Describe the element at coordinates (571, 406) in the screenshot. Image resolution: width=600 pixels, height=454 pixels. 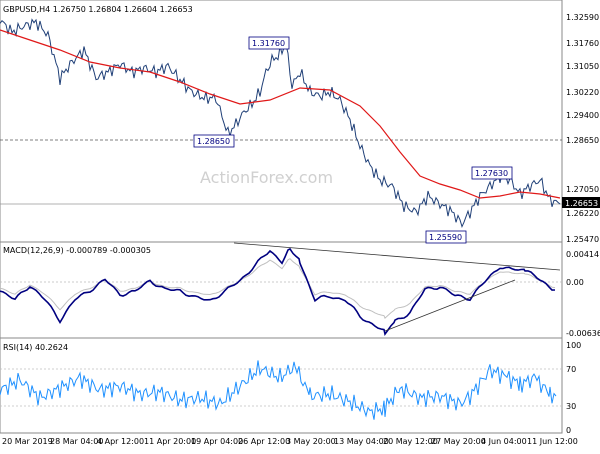
I see `rsi-axis-label: 30` at that location.